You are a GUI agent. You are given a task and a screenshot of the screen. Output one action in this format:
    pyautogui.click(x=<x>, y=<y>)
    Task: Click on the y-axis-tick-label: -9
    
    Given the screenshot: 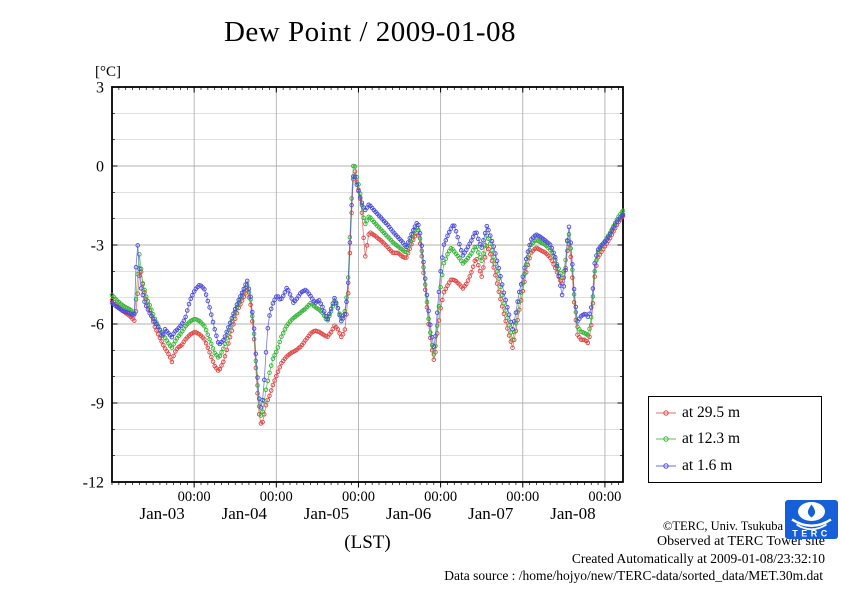 What is the action you would take?
    pyautogui.click(x=97, y=404)
    